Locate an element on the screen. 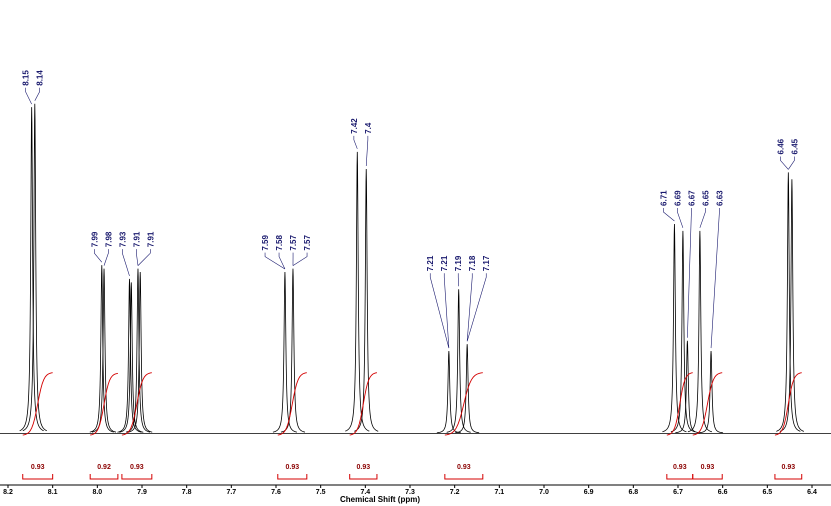  peak-label: 6.71 is located at coordinates (663, 198).